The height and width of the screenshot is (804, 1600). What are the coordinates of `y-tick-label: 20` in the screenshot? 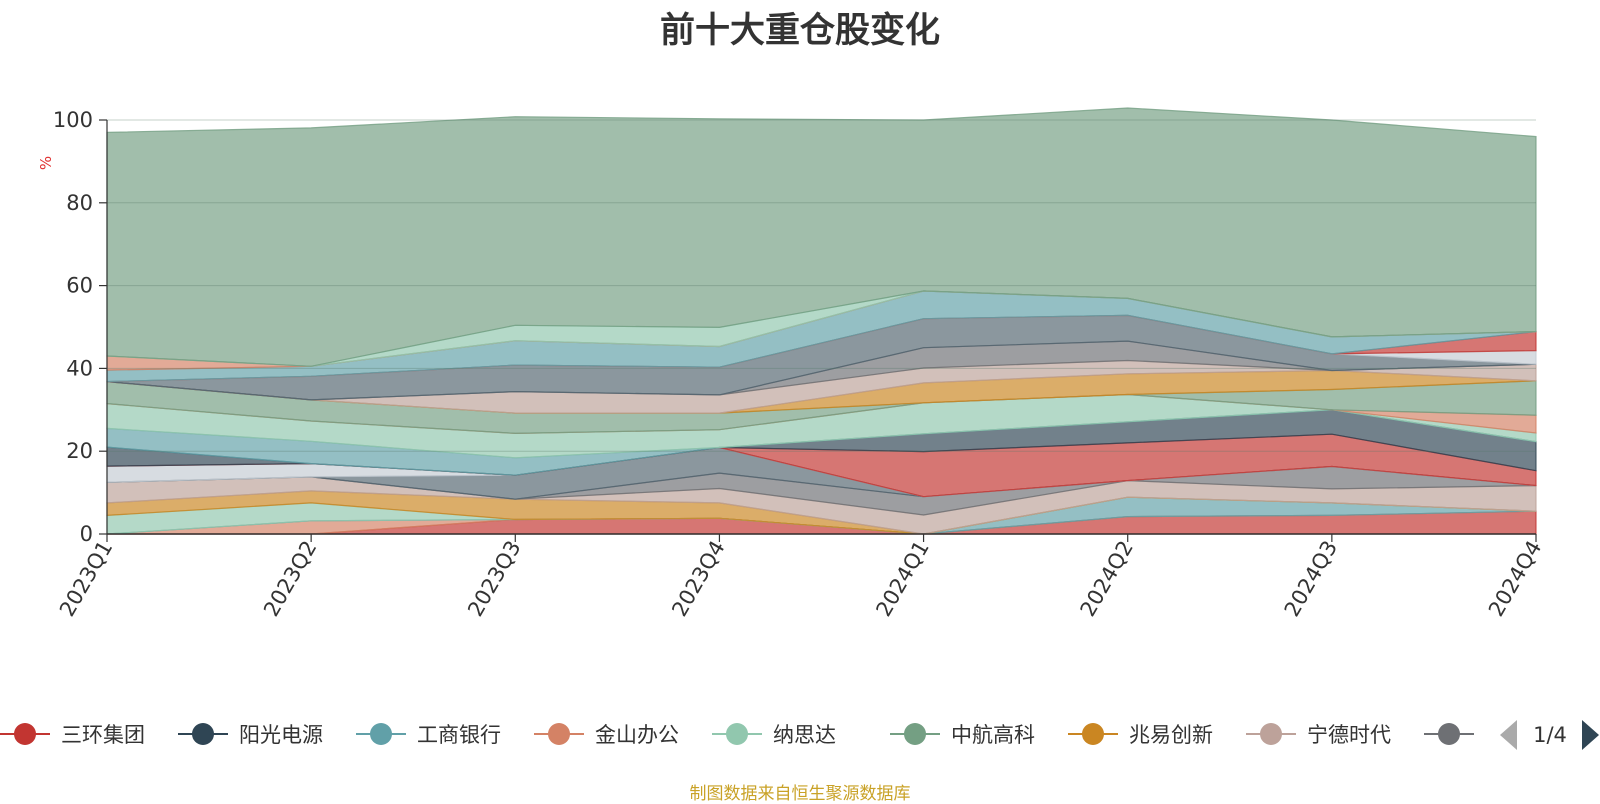 It's located at (79, 451).